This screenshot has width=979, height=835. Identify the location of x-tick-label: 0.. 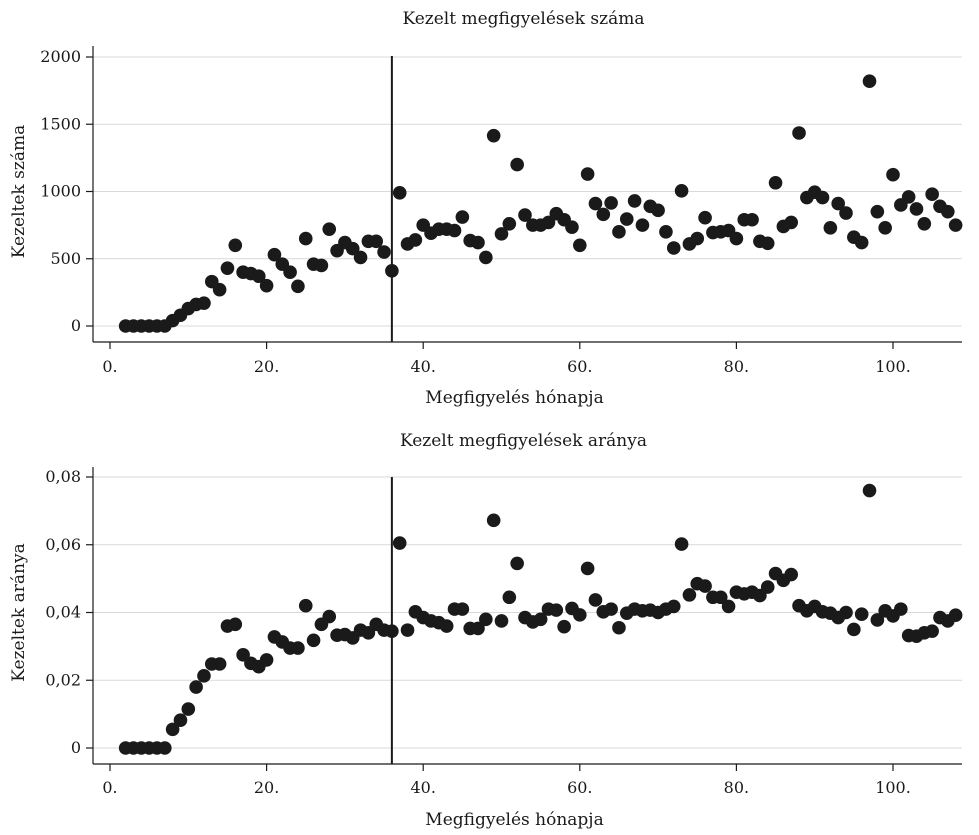
(109, 366).